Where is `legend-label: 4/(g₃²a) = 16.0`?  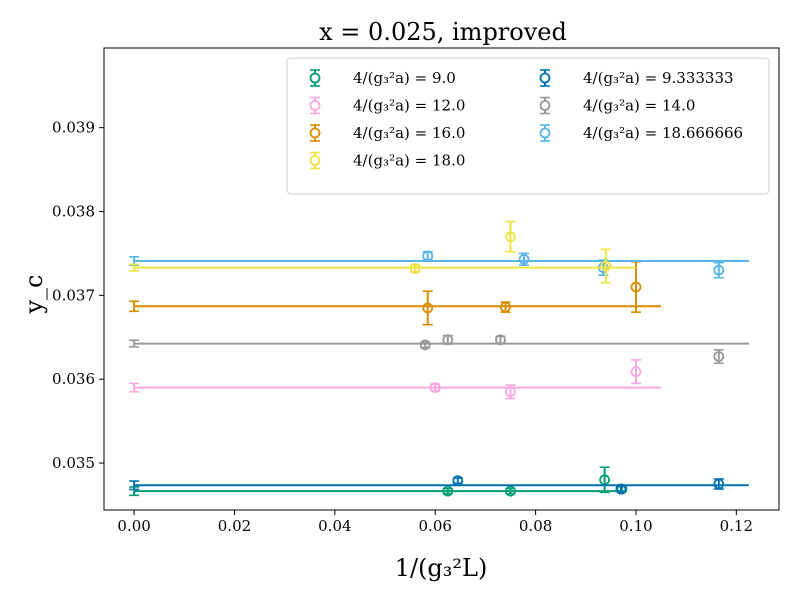
legend-label: 4/(g₃²a) = 16.0 is located at coordinates (409, 133).